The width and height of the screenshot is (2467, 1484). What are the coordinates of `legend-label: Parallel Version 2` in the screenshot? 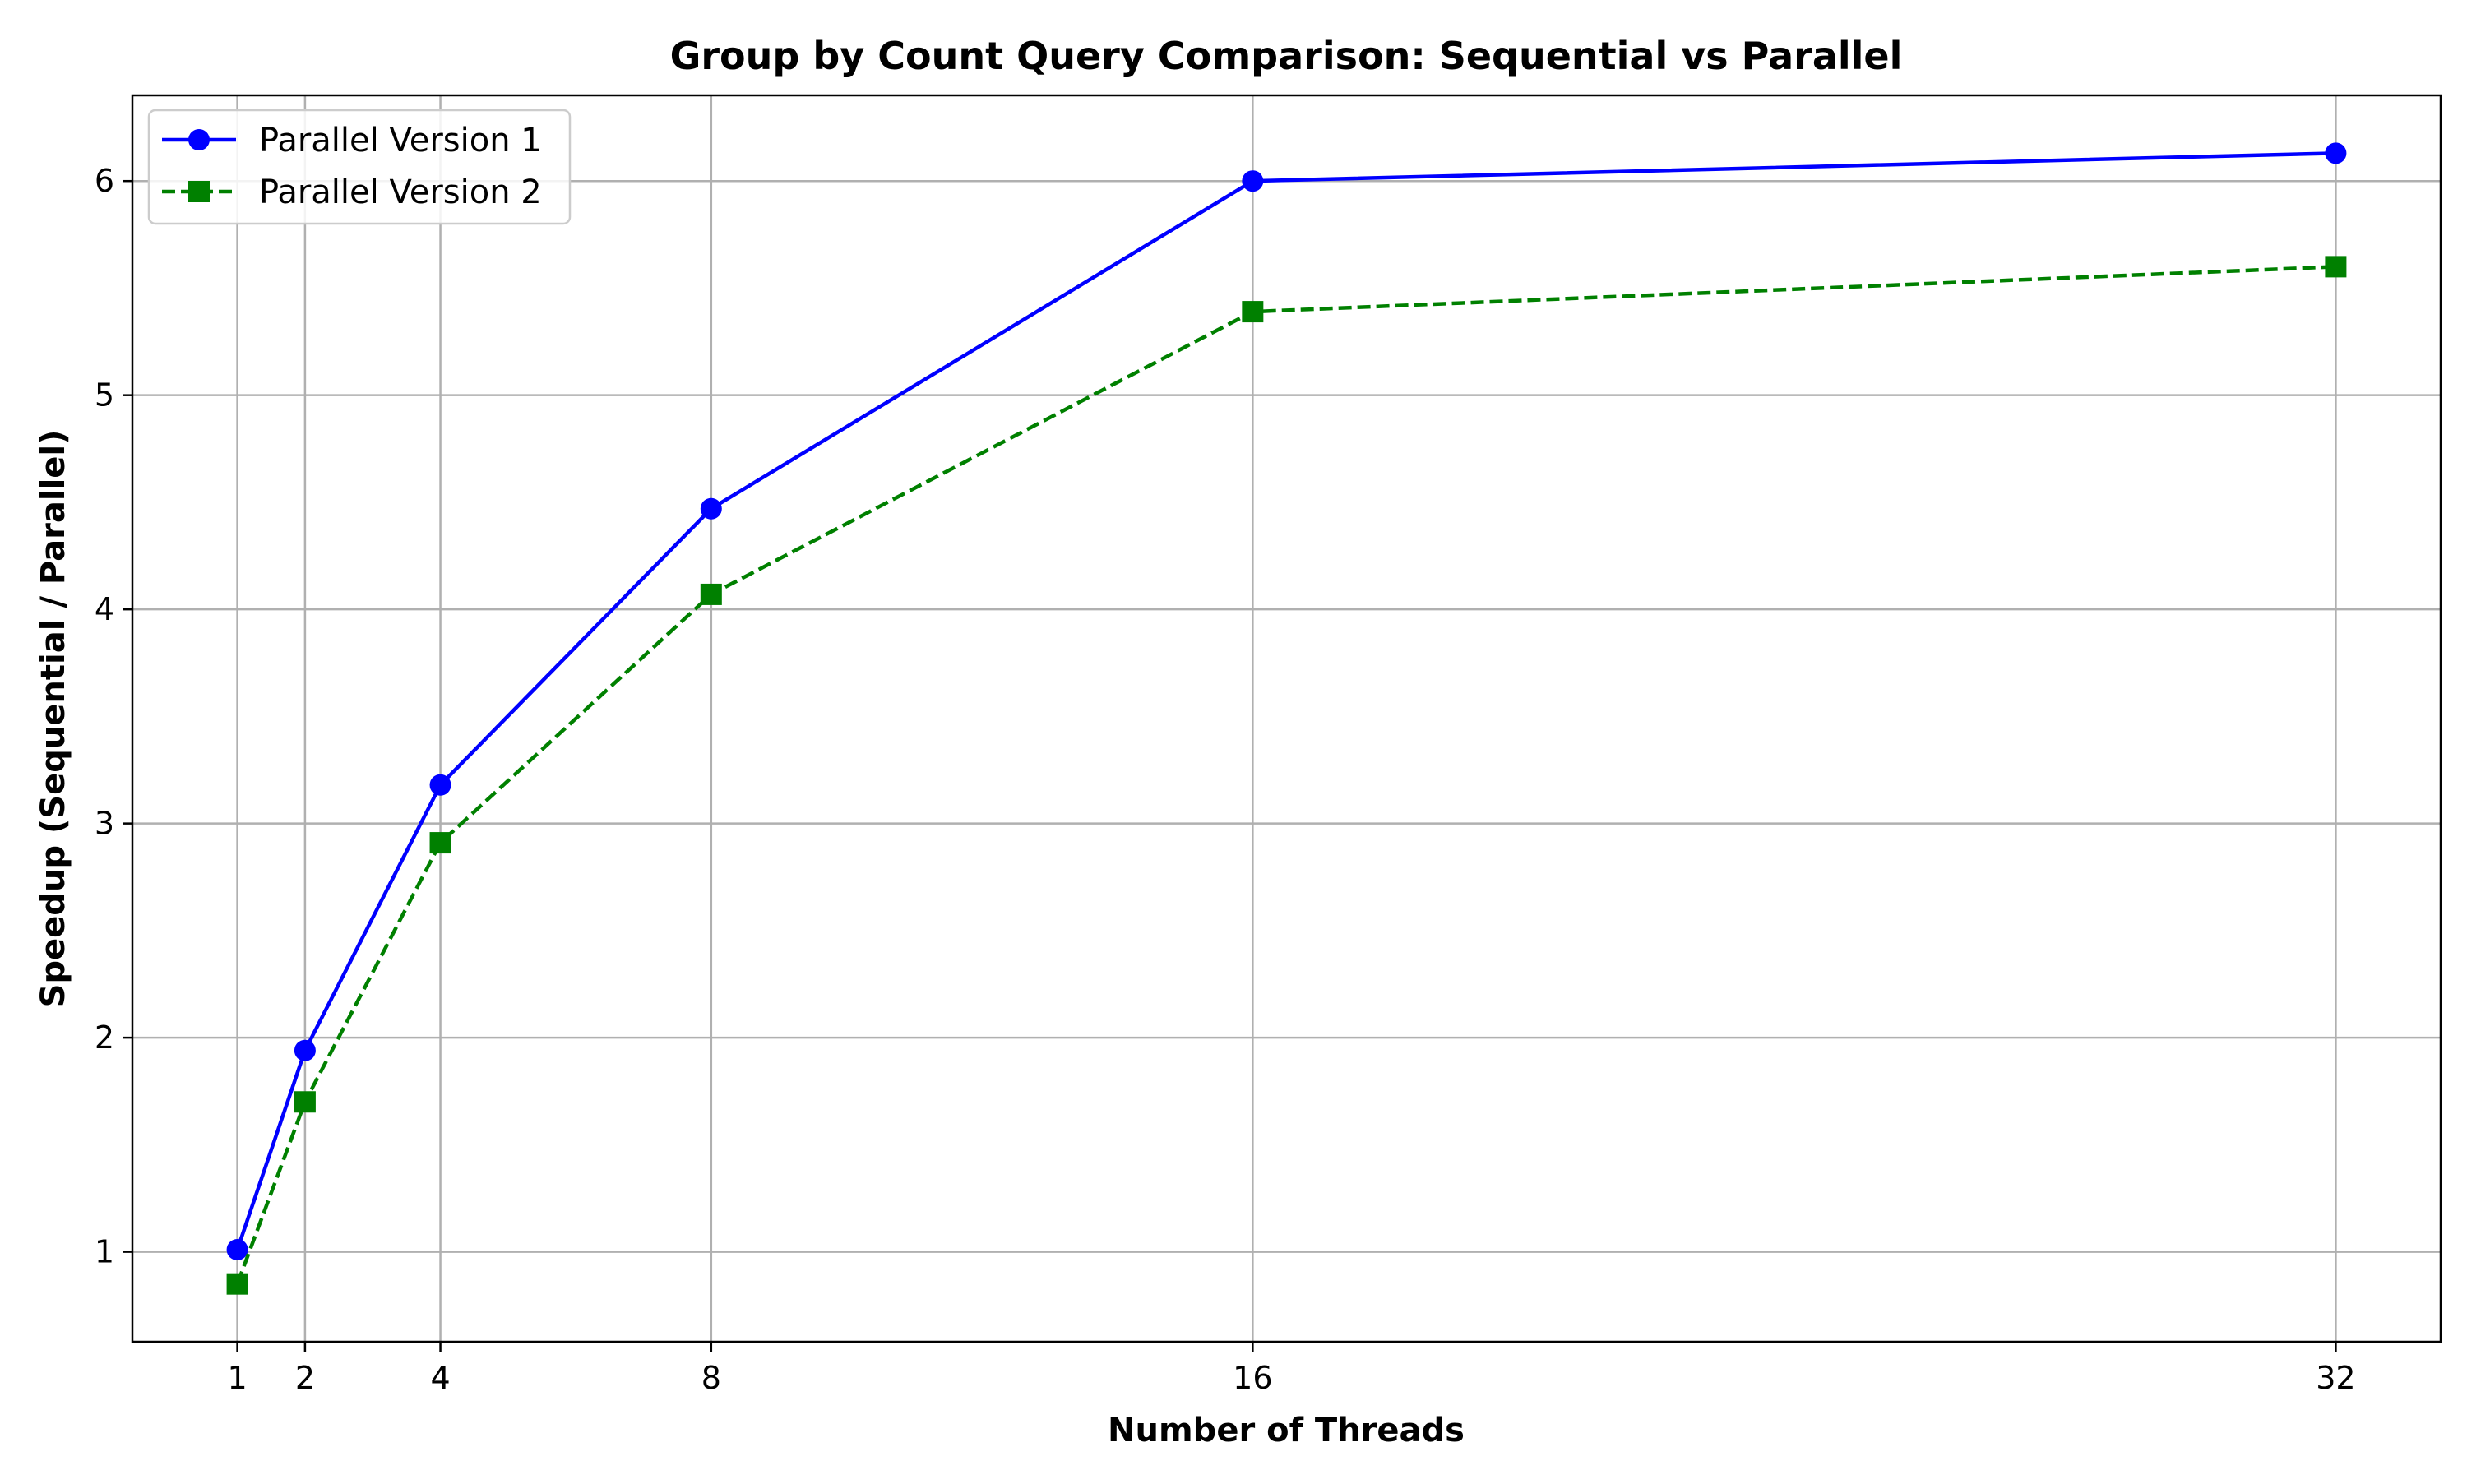 It's located at (401, 192).